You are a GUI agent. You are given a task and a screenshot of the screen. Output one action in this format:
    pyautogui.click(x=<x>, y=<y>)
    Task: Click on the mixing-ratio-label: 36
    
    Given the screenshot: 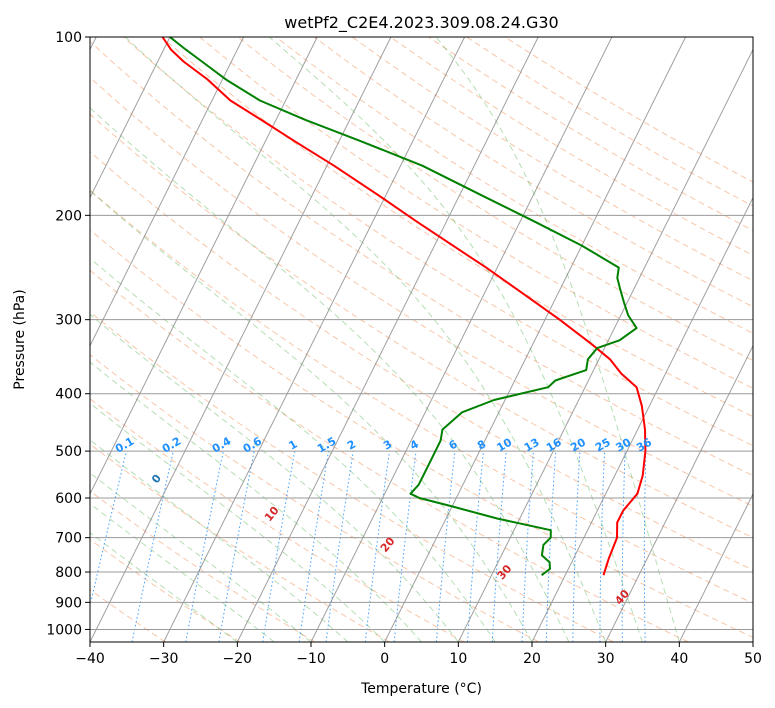 What is the action you would take?
    pyautogui.click(x=644, y=444)
    